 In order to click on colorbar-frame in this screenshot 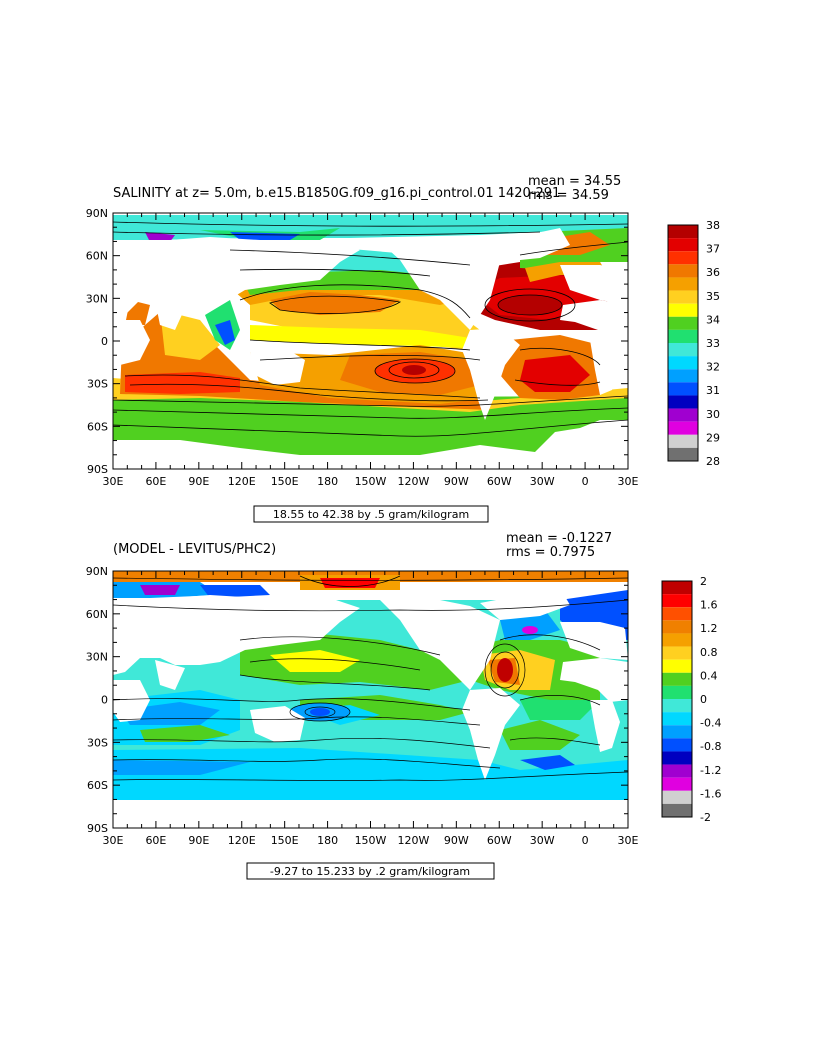, I will do `click(683, 343)`.